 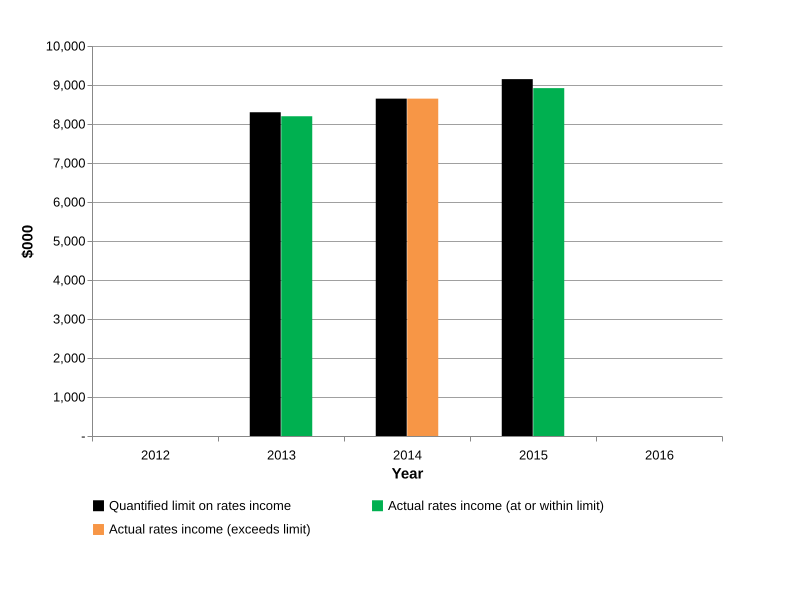 I want to click on y-tick-label: 6,000, so click(x=69, y=202).